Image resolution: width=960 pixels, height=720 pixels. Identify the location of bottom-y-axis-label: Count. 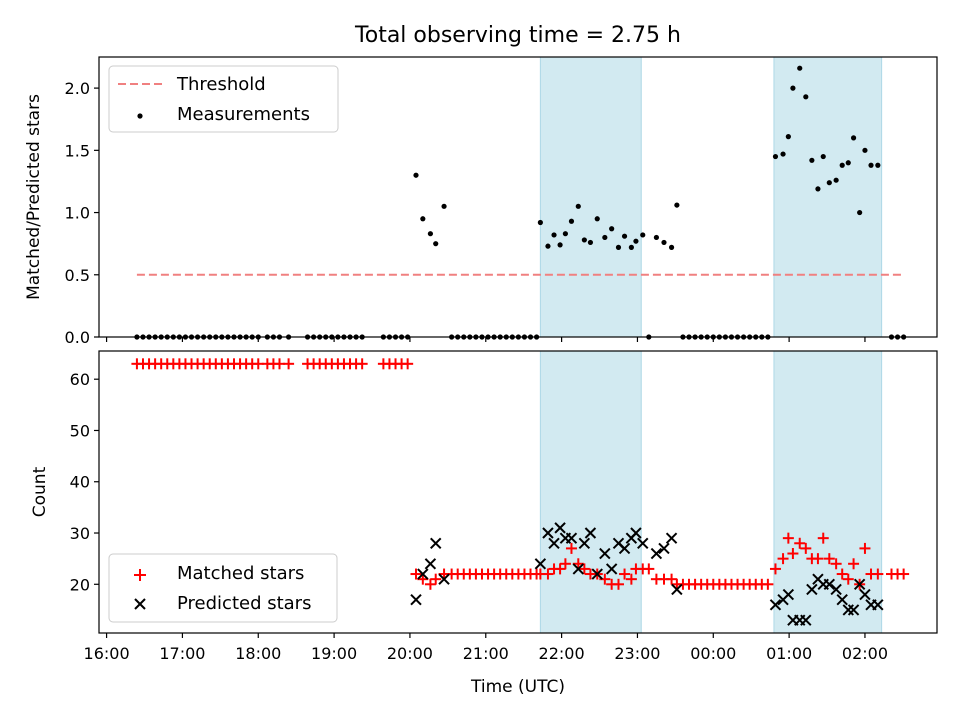
(40, 491).